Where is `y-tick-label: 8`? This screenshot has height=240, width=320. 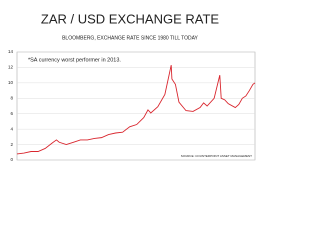
y-tick-label: 8 is located at coordinates (11, 97).